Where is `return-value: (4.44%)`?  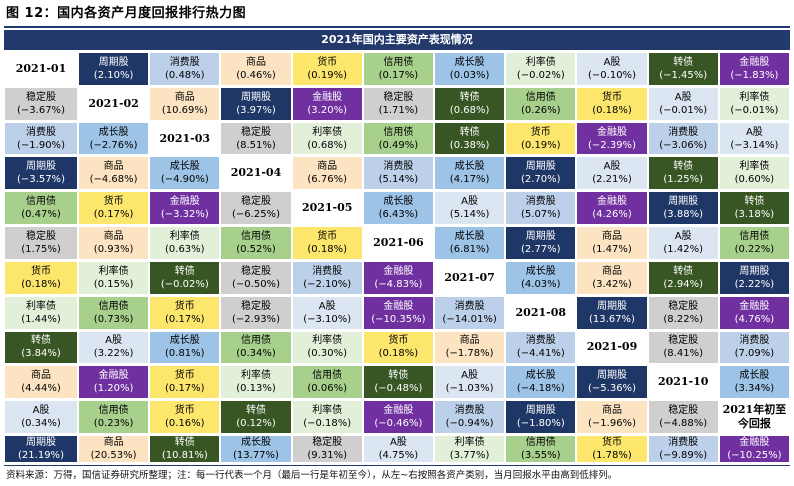
return-value: (4.44%) is located at coordinates (41, 389).